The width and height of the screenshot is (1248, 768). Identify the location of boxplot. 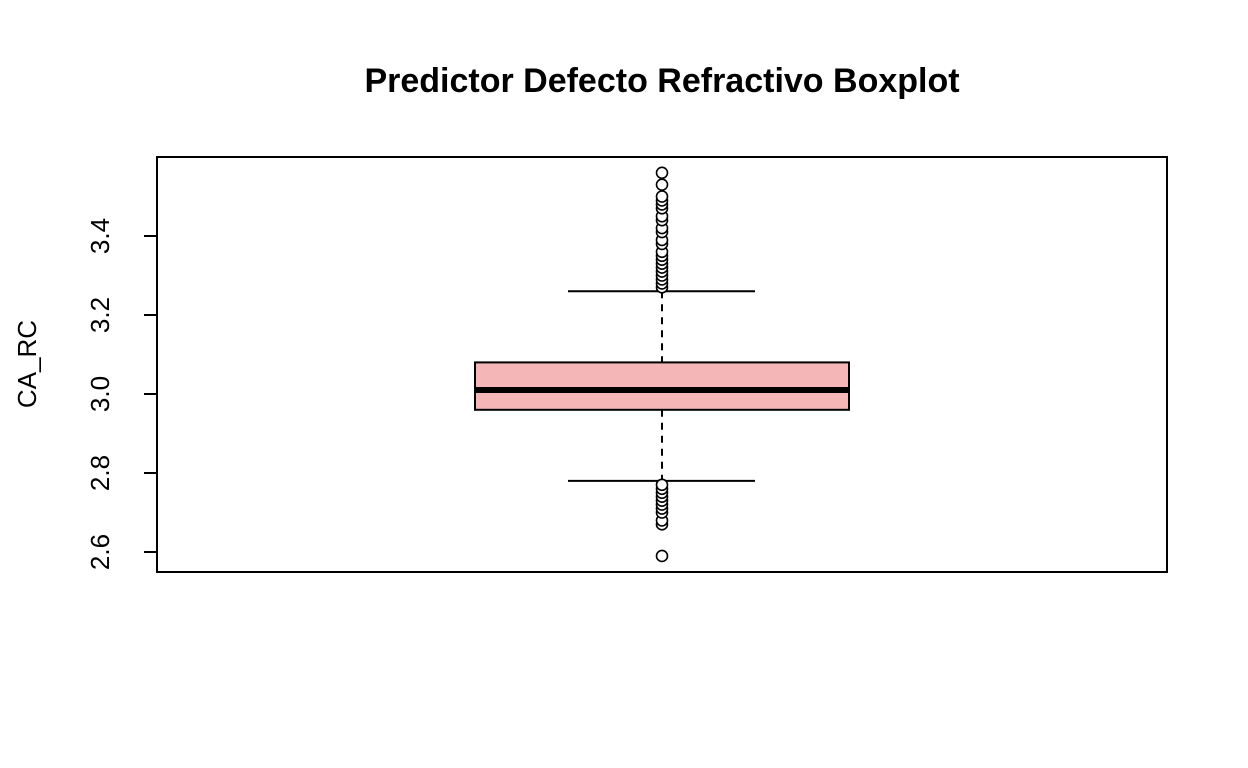
(662, 386).